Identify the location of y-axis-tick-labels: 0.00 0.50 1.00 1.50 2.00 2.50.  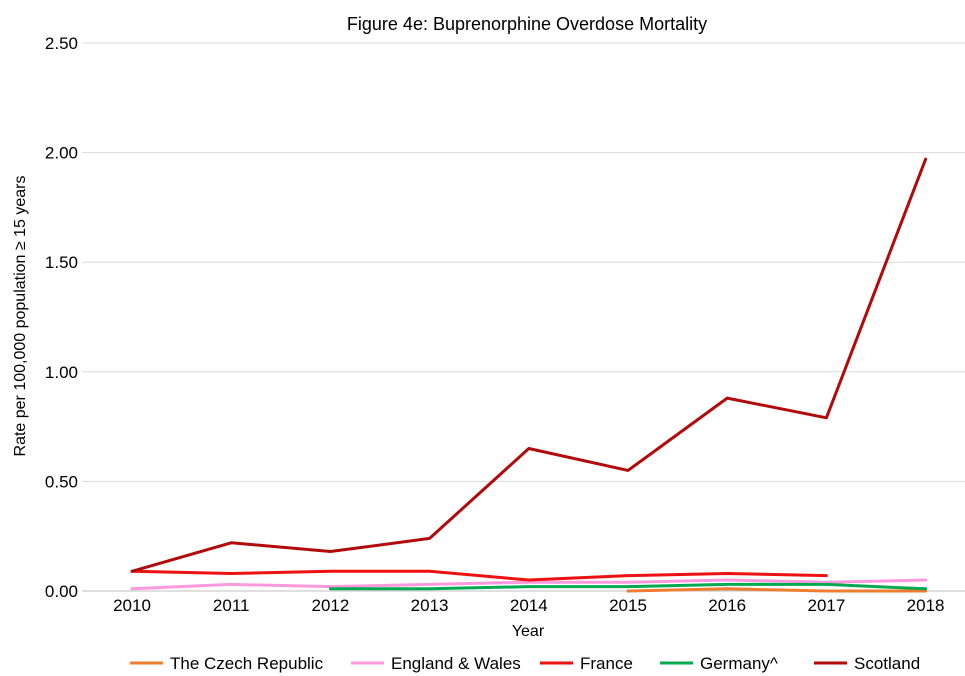
(61, 317).